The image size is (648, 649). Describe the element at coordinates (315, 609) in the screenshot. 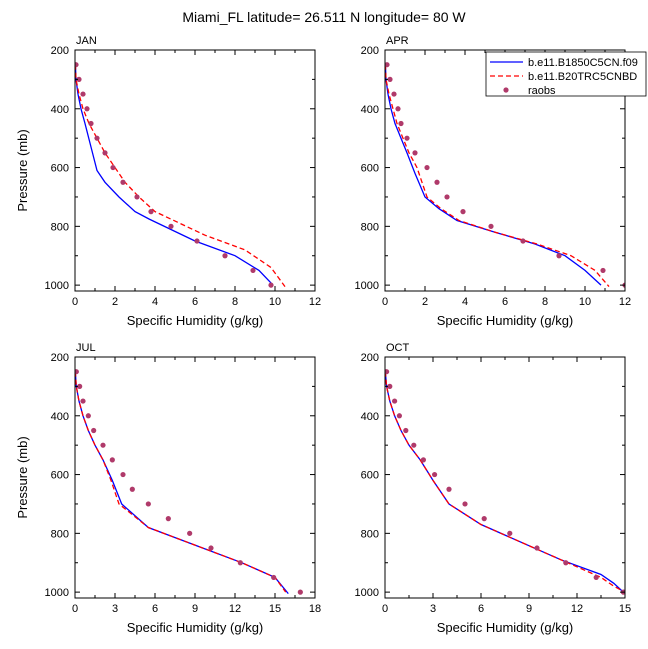

I see `x-tick-label: 18` at that location.